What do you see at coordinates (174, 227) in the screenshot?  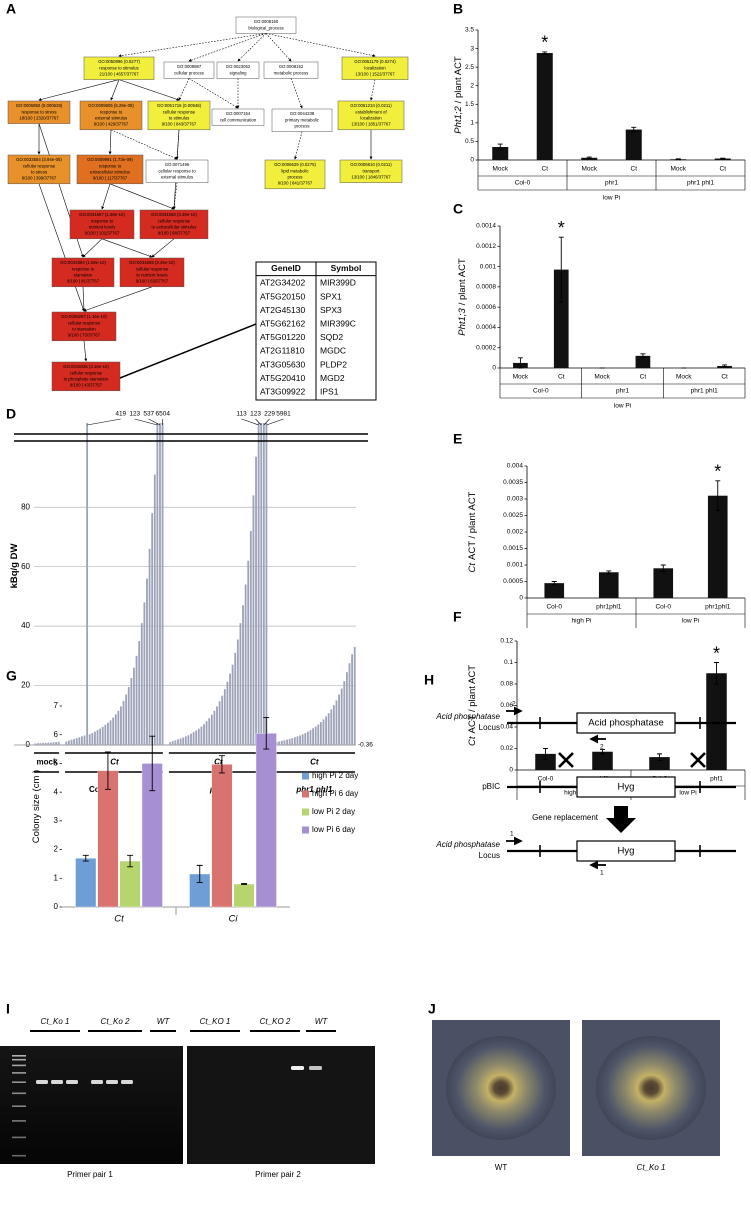 I see `go-node-text: to extracellular stimulus` at bounding box center [174, 227].